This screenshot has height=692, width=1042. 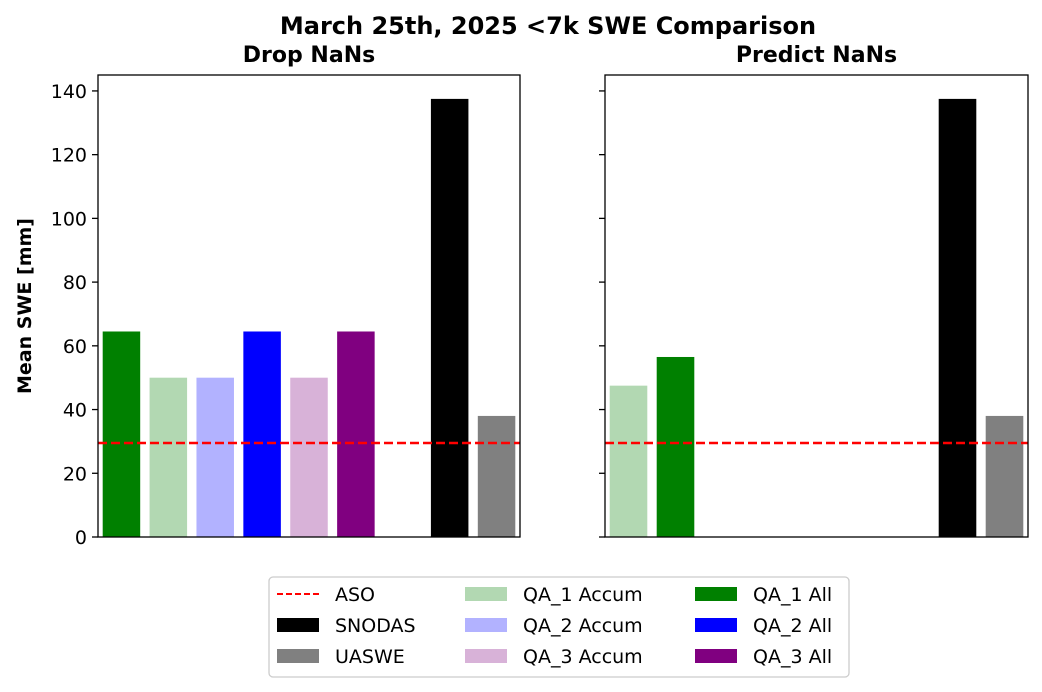 I want to click on legend-item-qa-3-accum: QA_3 Accum, so click(x=554, y=657).